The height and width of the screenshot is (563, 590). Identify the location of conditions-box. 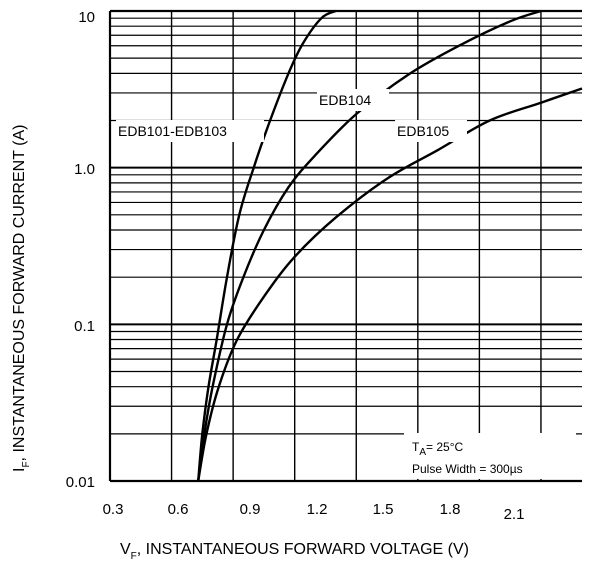
(490, 456).